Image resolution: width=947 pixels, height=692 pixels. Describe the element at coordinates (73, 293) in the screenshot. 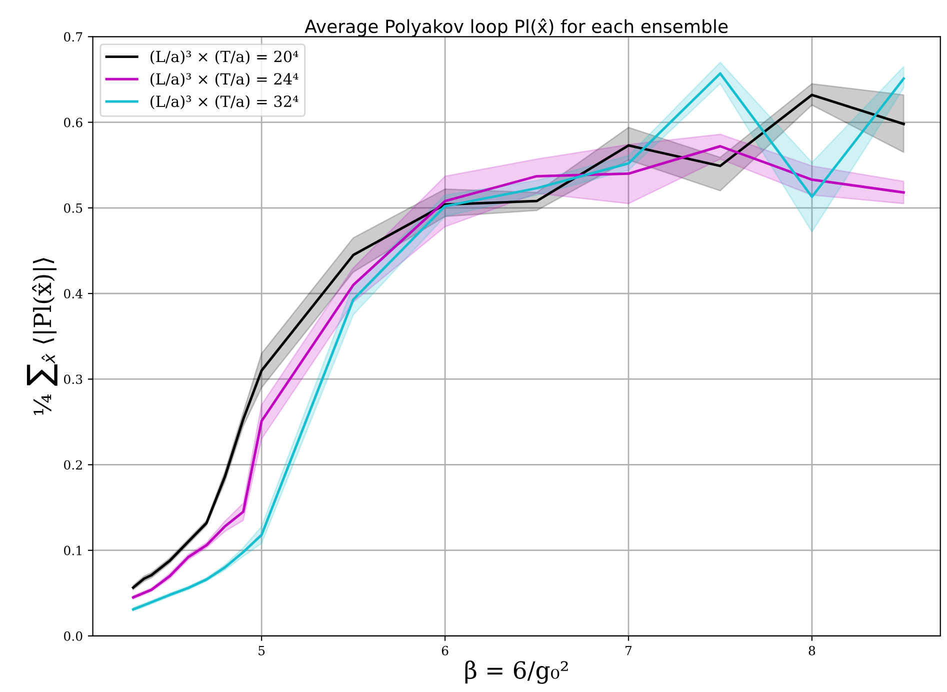

I see `y-tick-label: 0.4` at that location.